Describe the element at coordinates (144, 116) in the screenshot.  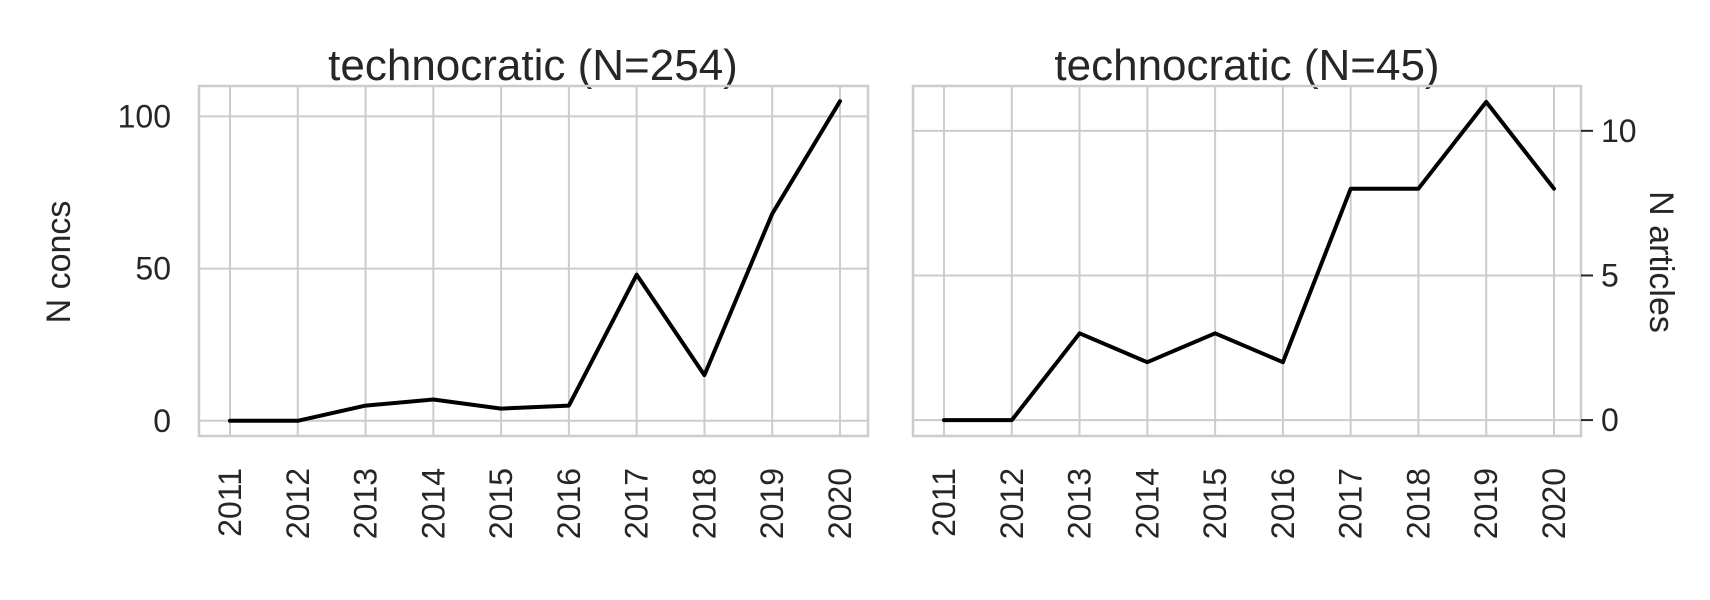
I see `y-tick-label: 100` at that location.